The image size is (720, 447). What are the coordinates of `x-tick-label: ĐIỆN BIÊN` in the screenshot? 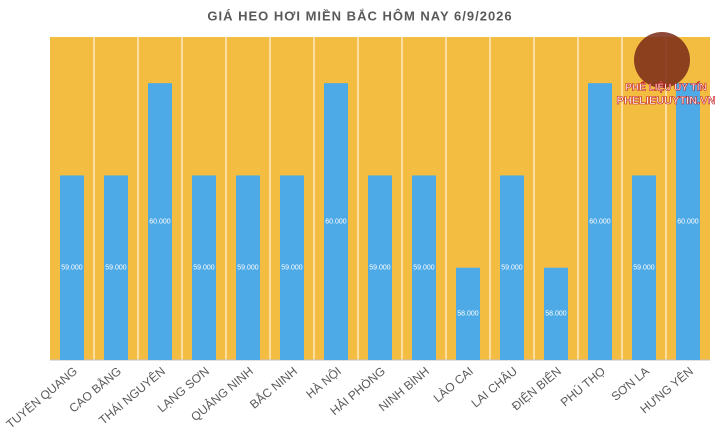 It's located at (536, 388).